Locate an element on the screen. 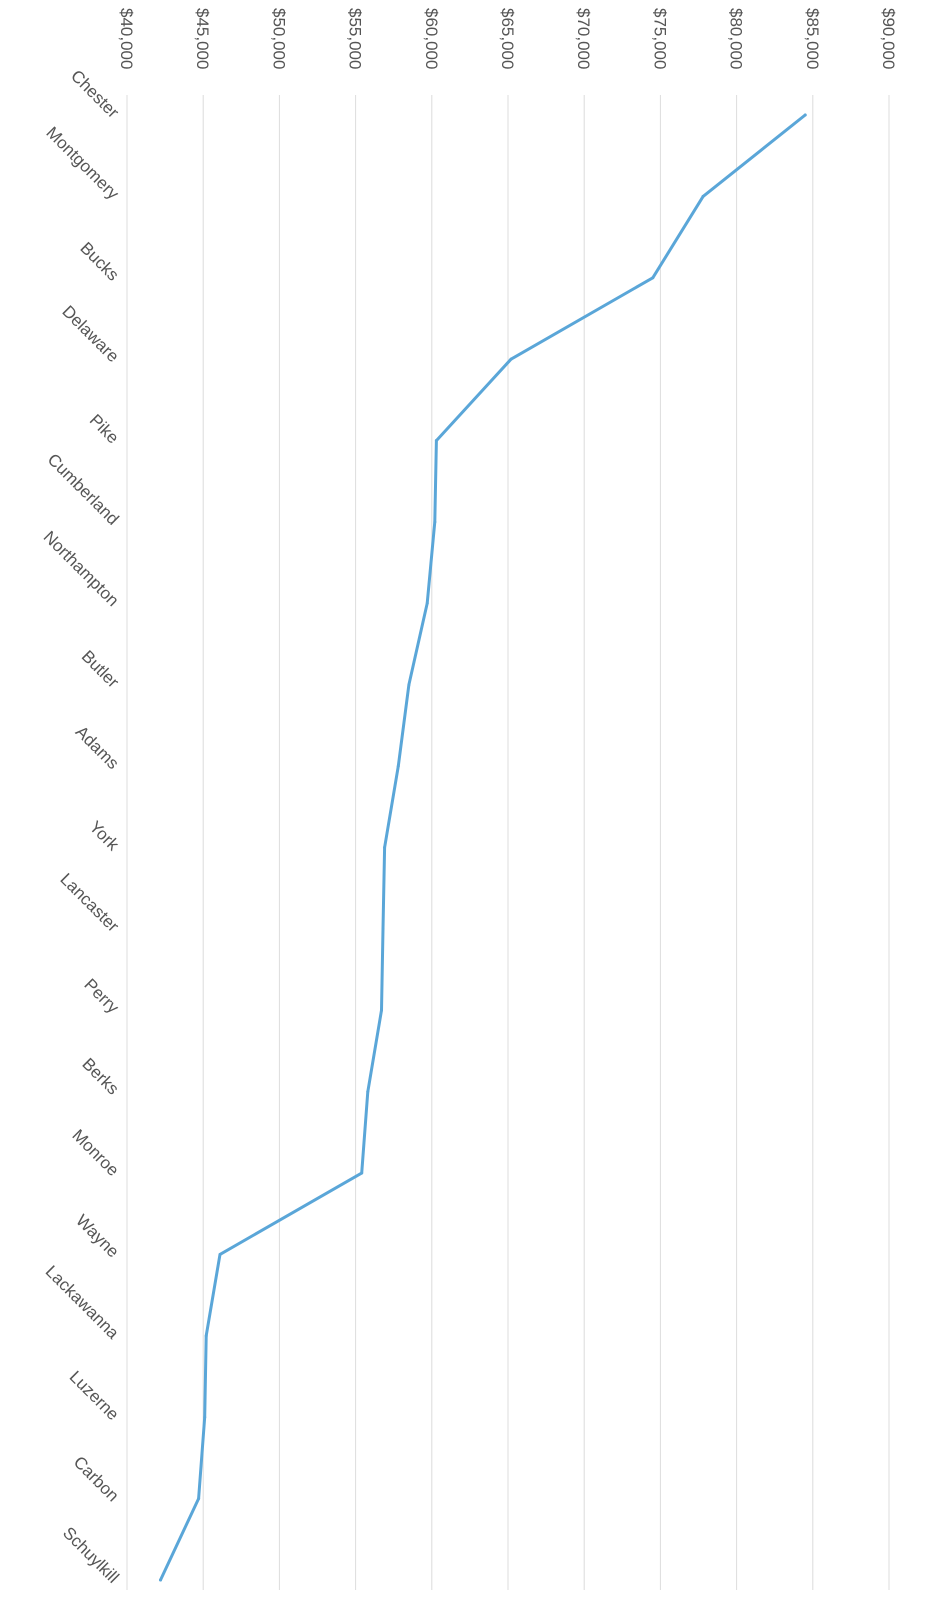  value-tick-label: $75,000 is located at coordinates (659, 38).